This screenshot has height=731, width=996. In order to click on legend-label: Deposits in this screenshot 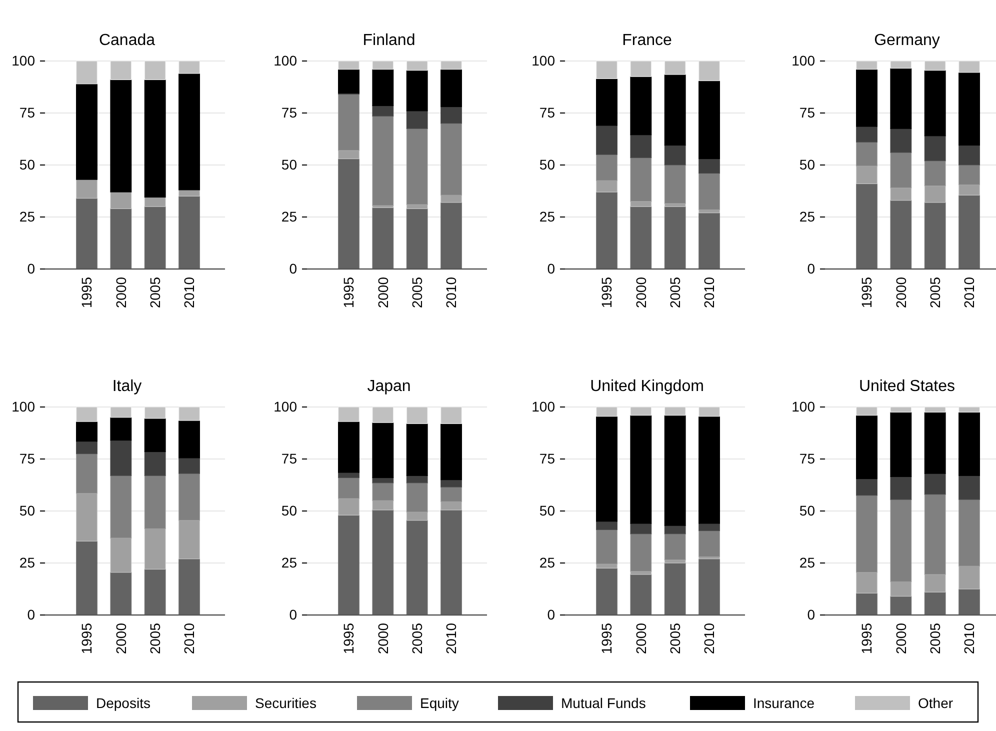, I will do `click(123, 702)`.